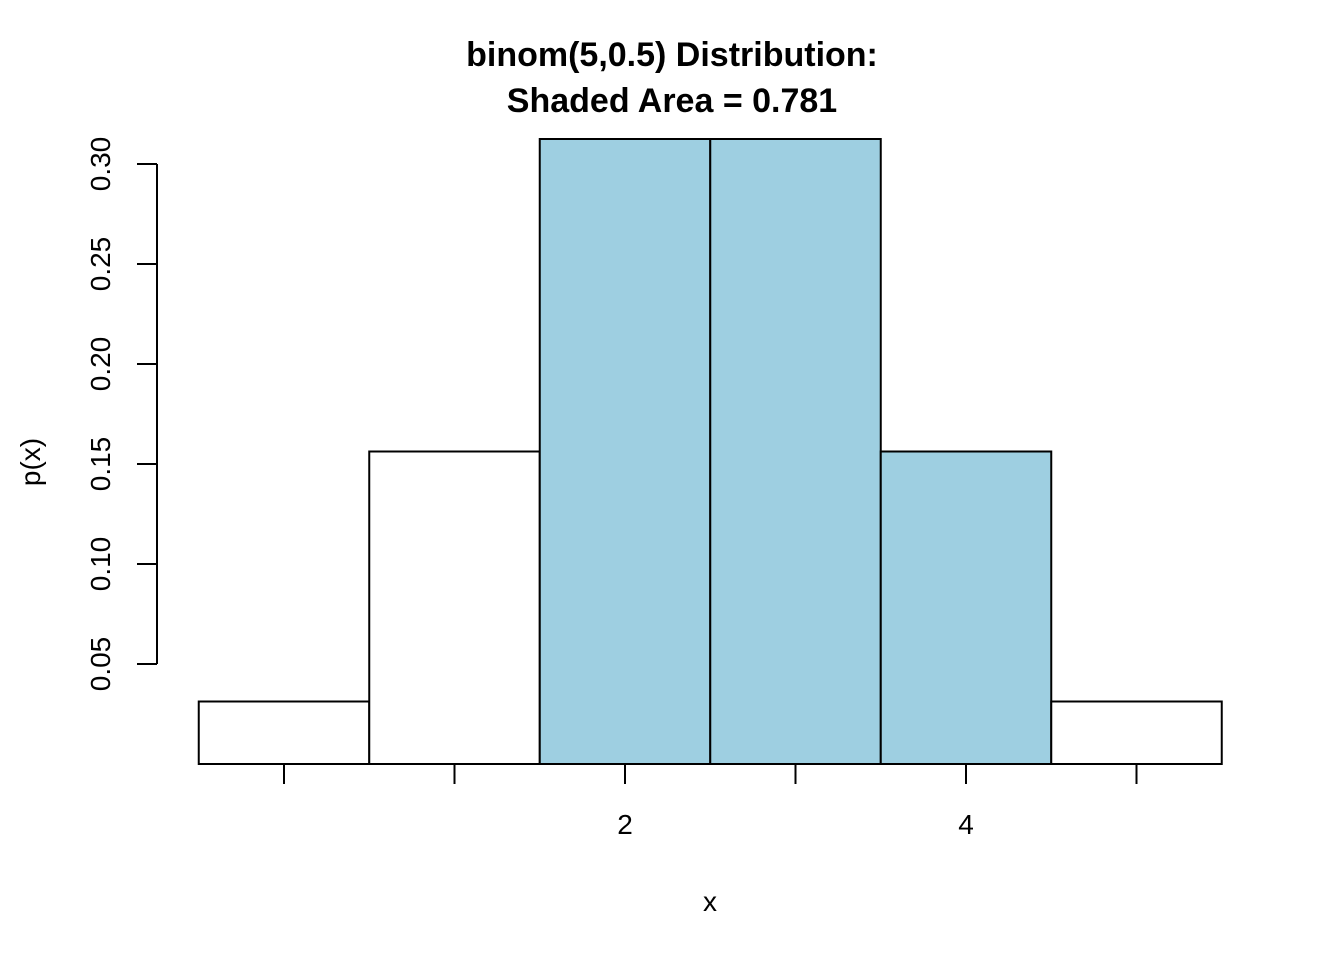 This screenshot has height=960, width=1344. I want to click on y-tick-label-0.30: 0.30, so click(100, 164).